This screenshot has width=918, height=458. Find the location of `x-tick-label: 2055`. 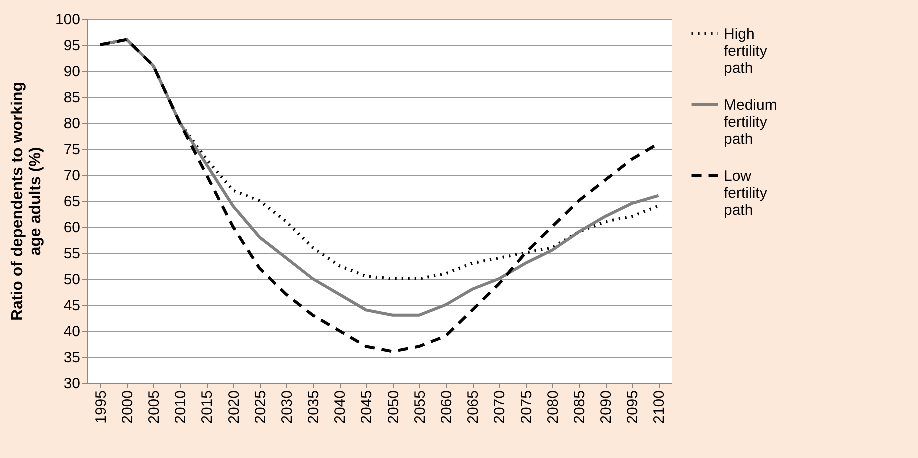

x-tick-label: 2055 is located at coordinates (420, 407).